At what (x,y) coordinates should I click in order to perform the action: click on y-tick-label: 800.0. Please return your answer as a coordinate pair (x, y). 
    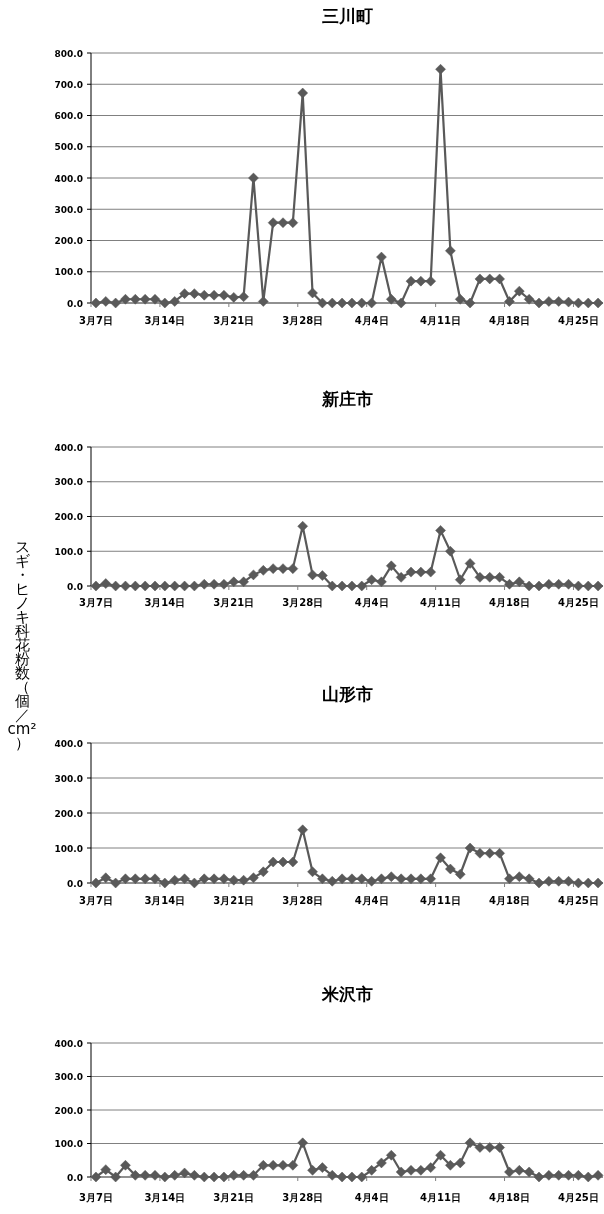
    Looking at the image, I should click on (68, 53).